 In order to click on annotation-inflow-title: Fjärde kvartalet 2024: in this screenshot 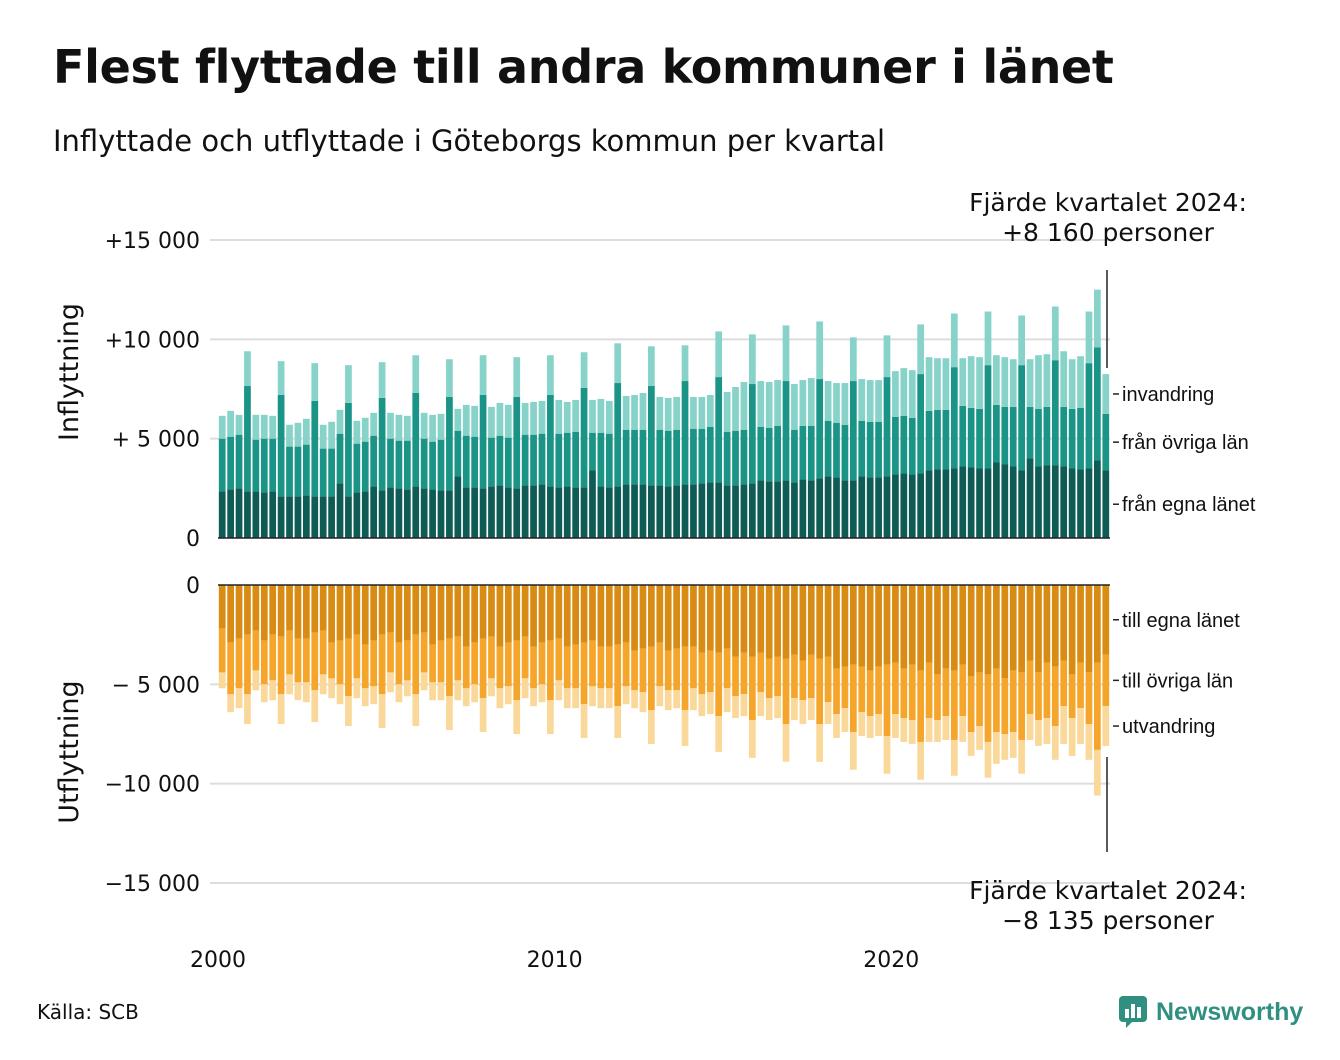, I will do `click(1108, 202)`.